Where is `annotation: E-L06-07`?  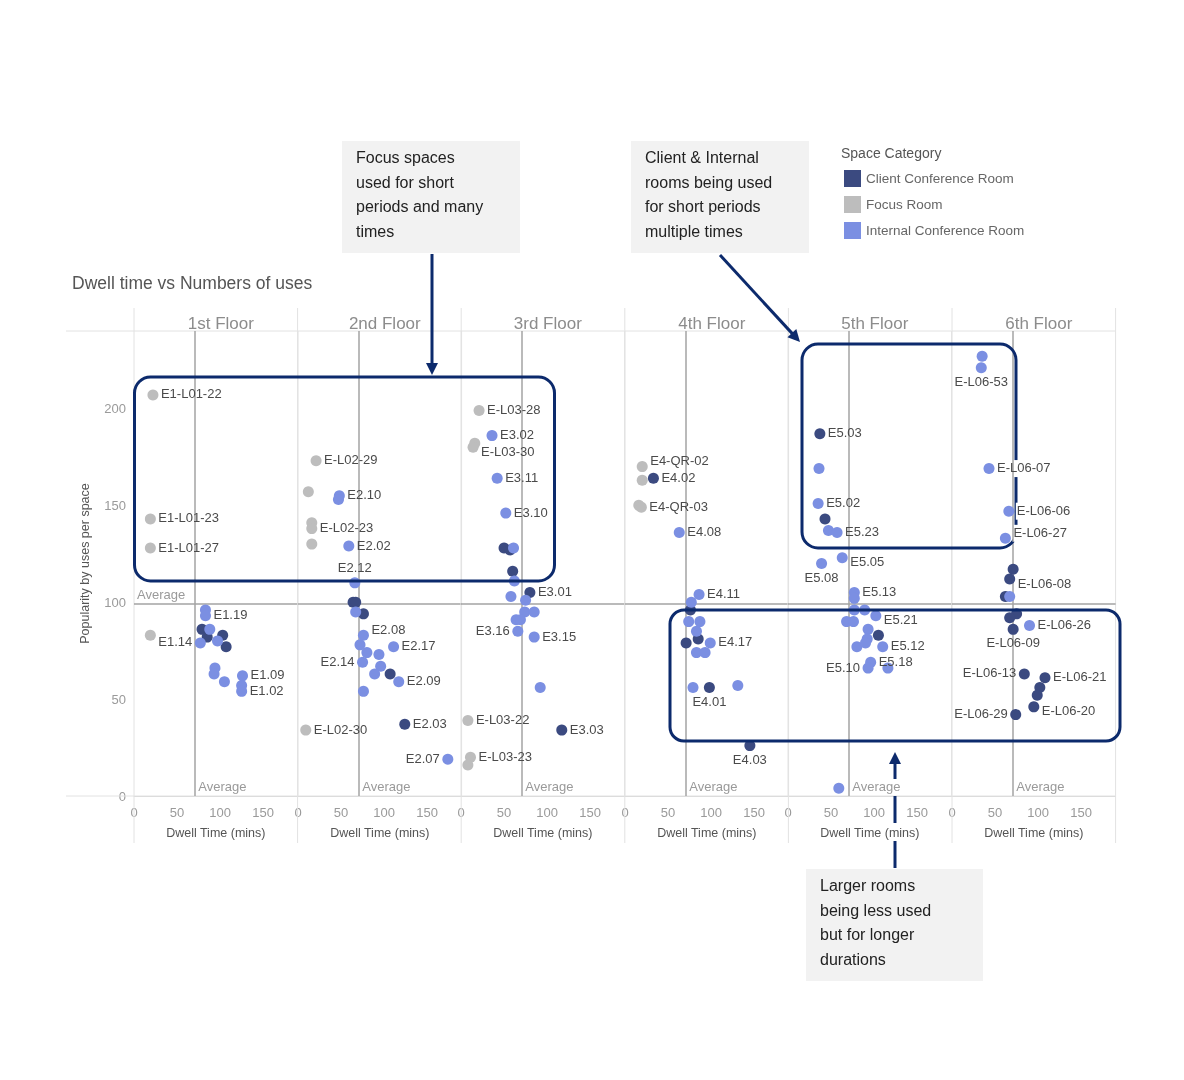 annotation: E-L06-07 is located at coordinates (1024, 468).